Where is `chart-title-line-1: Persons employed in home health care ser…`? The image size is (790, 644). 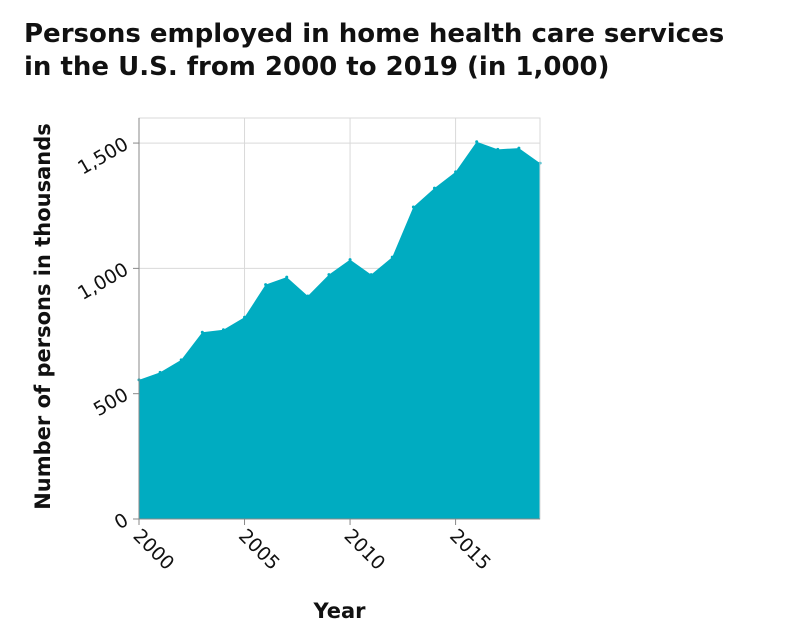
chart-title-line-1: Persons employed in home health care ser… is located at coordinates (374, 34).